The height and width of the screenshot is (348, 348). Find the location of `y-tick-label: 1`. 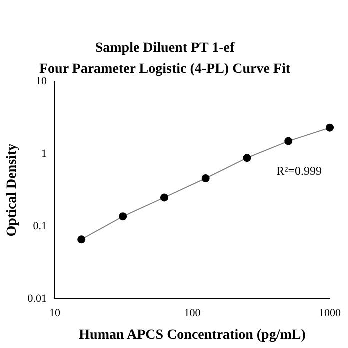

y-tick-label: 1 is located at coordinates (45, 154).